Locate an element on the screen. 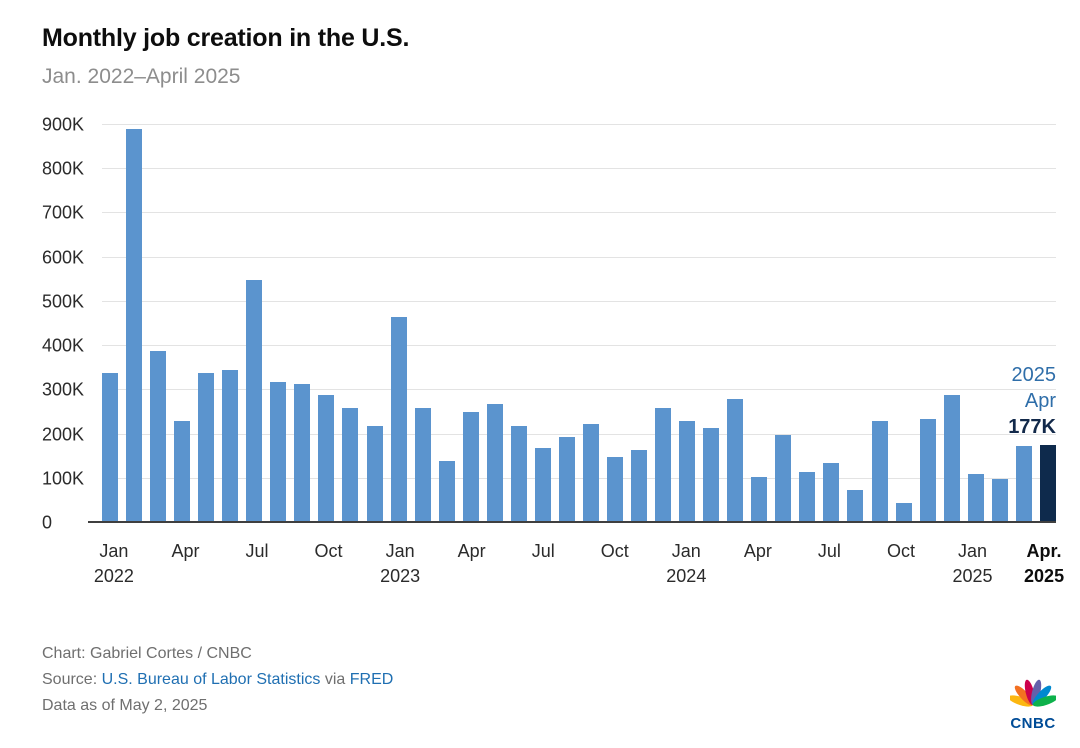 This screenshot has width=1080, height=748. bar-nov-2022 is located at coordinates (350, 465).